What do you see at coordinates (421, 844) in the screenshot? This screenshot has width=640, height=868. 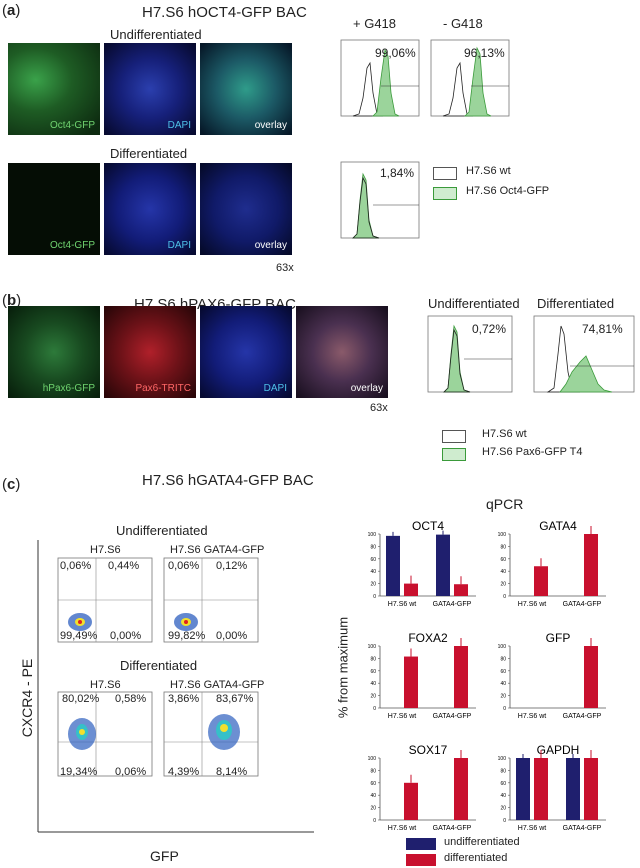 I see `legend-swatch-undifferentiated` at bounding box center [421, 844].